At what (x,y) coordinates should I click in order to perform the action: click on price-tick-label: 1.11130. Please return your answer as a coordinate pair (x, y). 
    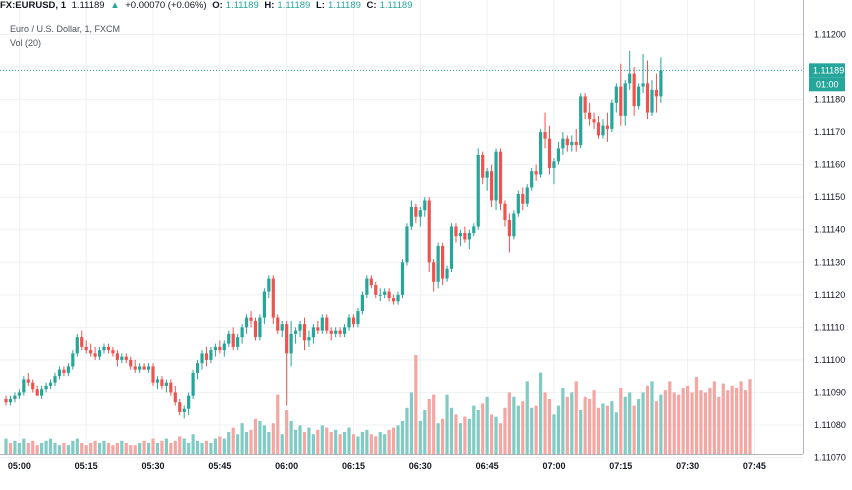
    Looking at the image, I should click on (829, 262).